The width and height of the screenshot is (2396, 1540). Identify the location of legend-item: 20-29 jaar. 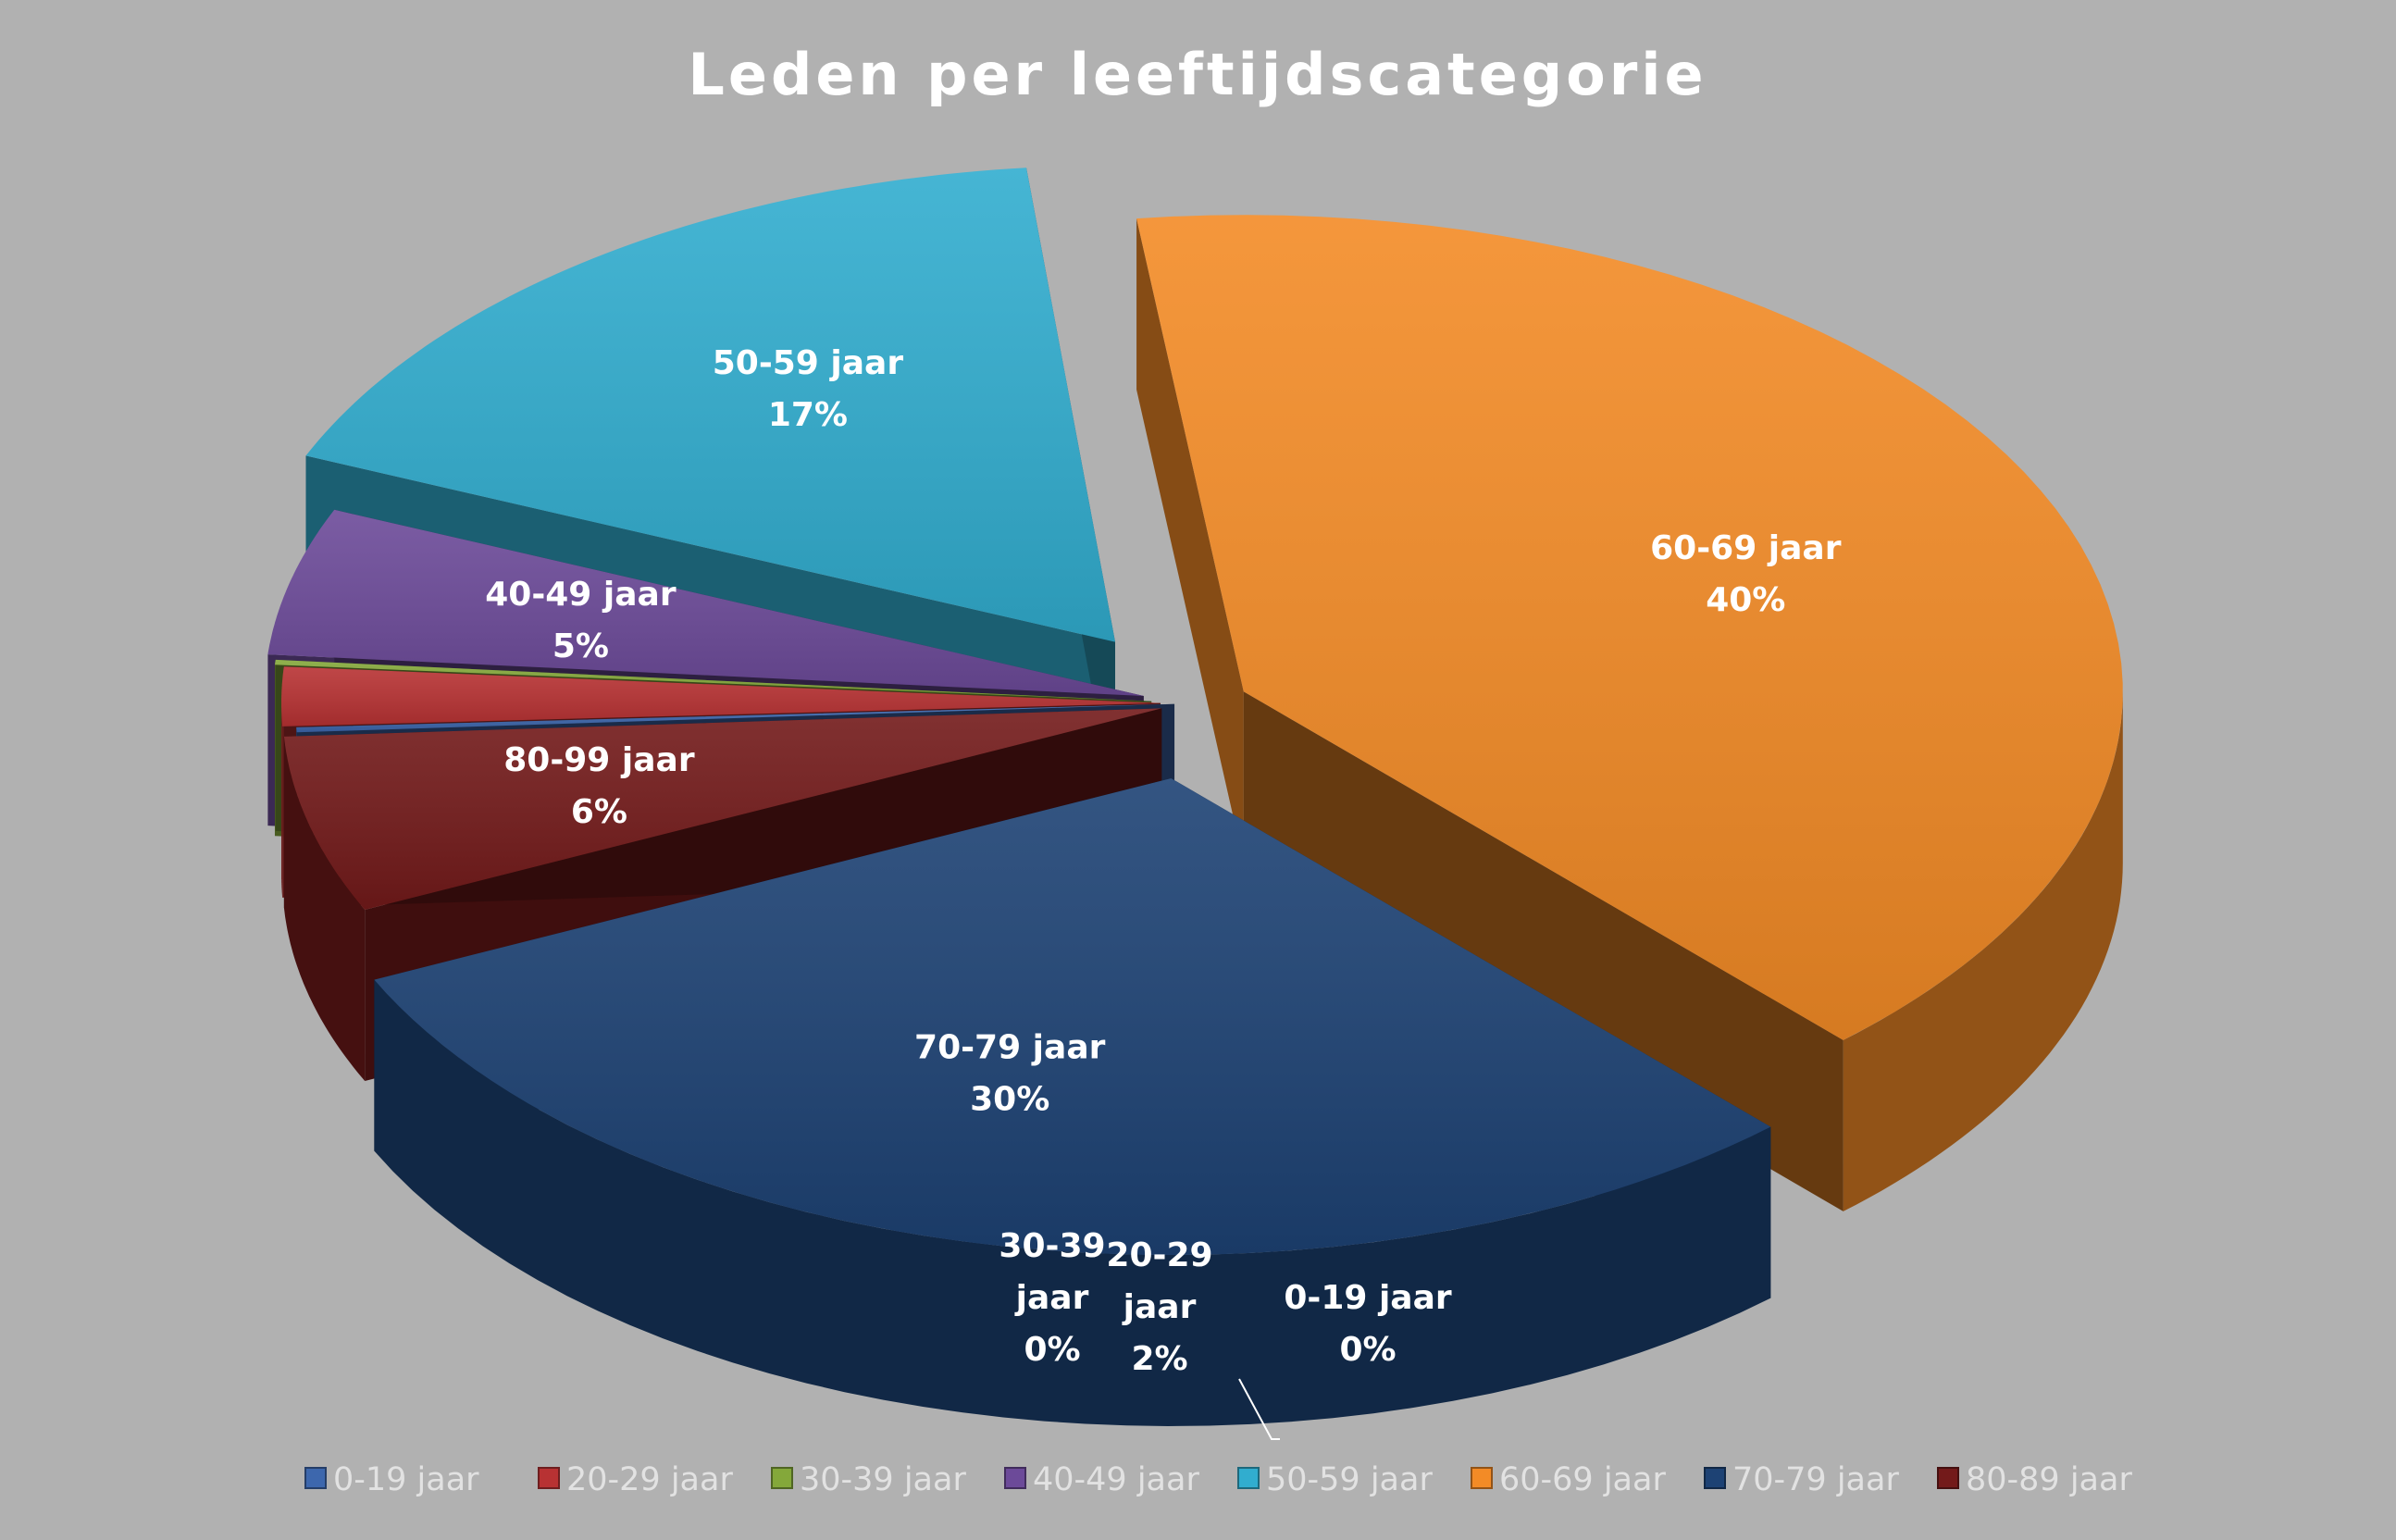
(635, 1479).